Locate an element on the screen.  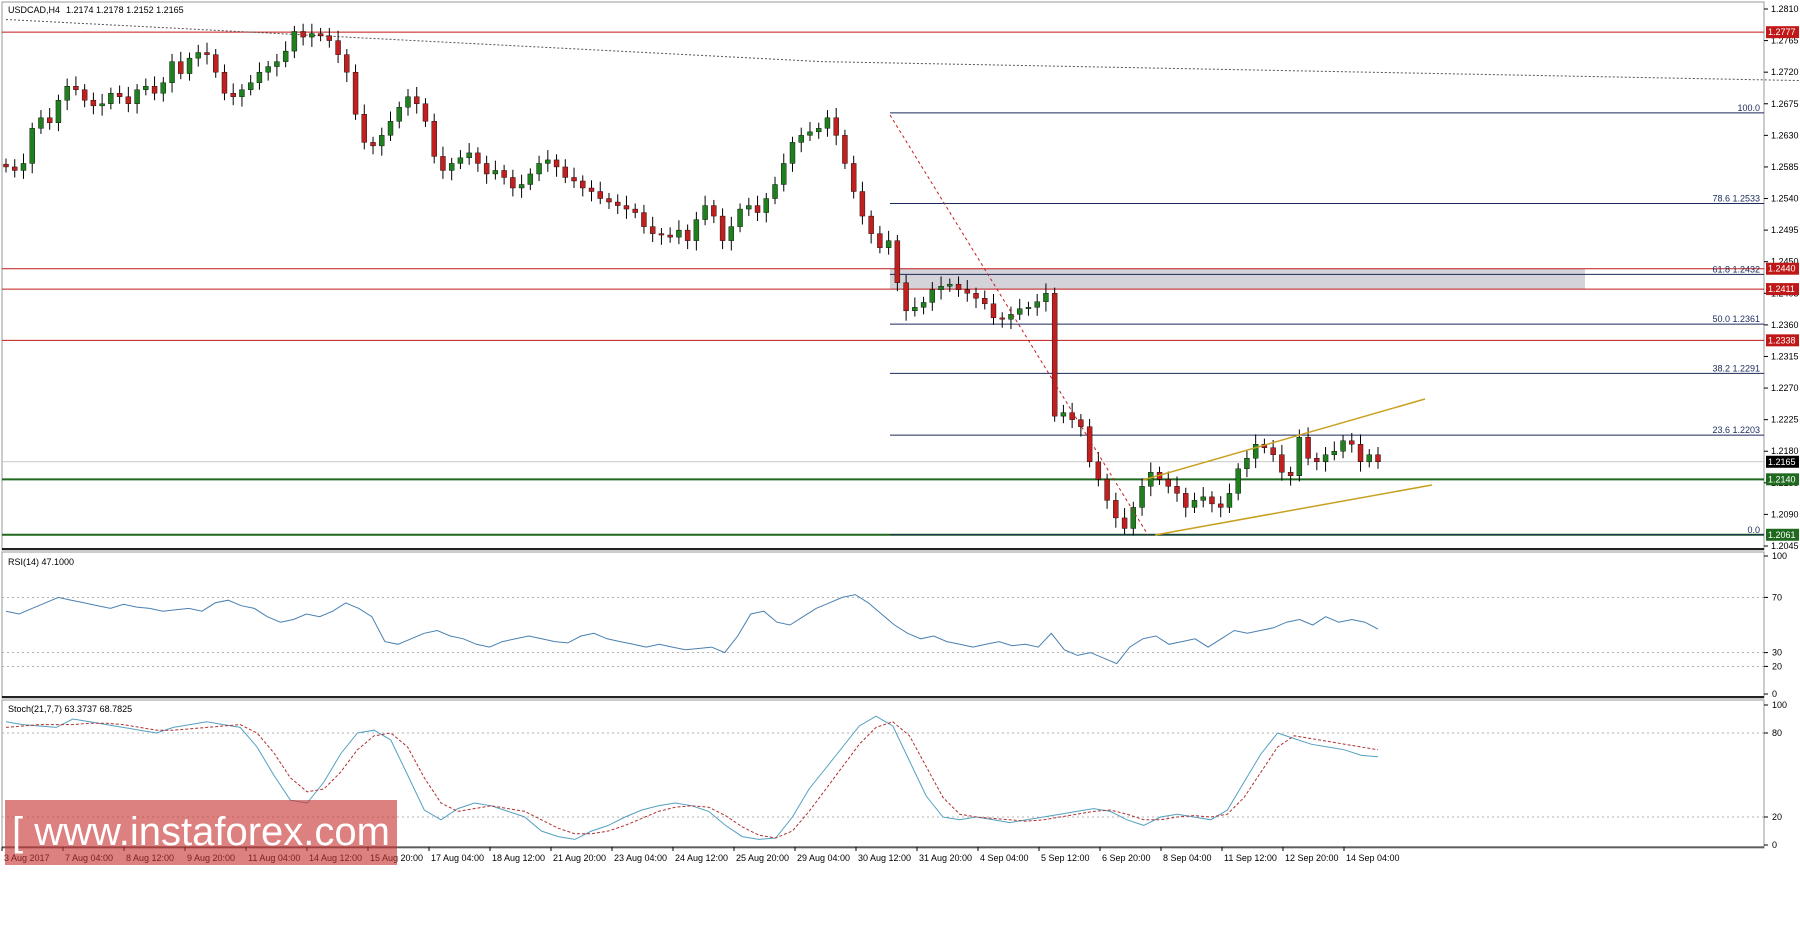
fib-level-label: 78.6 1.2533 is located at coordinates (1736, 198).